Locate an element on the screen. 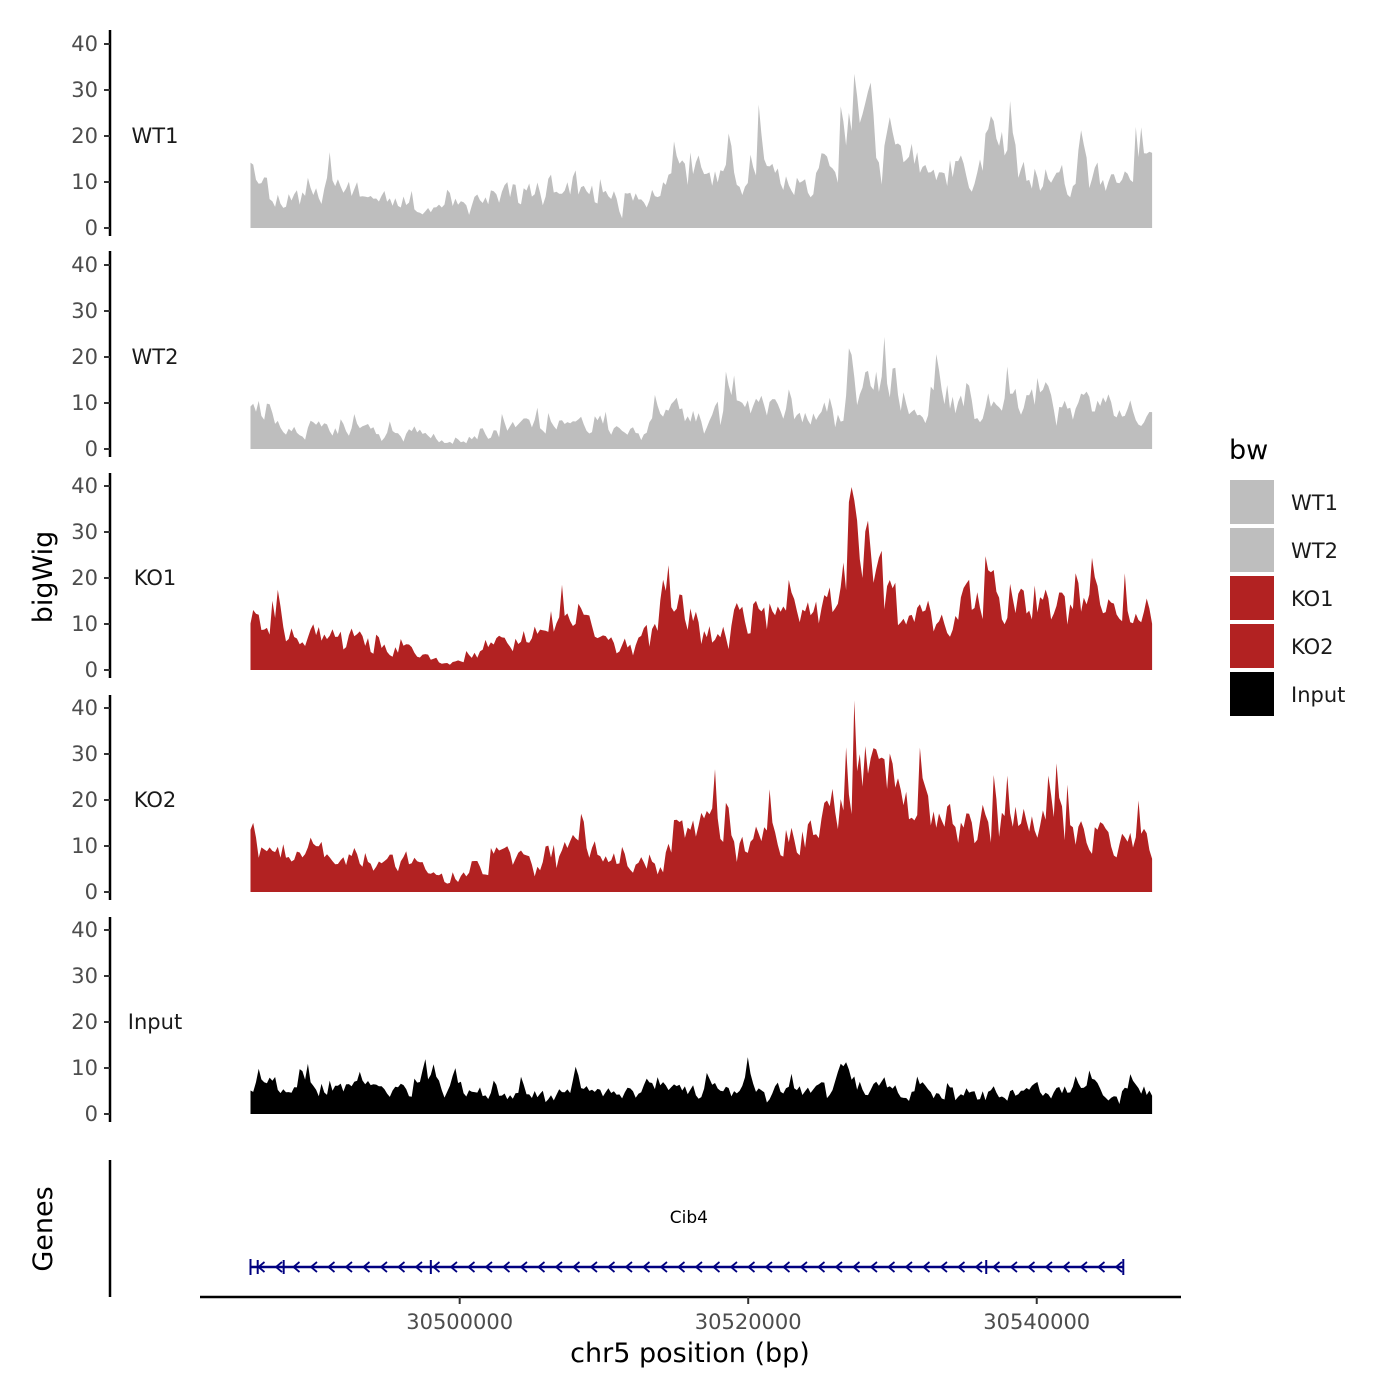  legend-label-input: Input is located at coordinates (1318, 695).